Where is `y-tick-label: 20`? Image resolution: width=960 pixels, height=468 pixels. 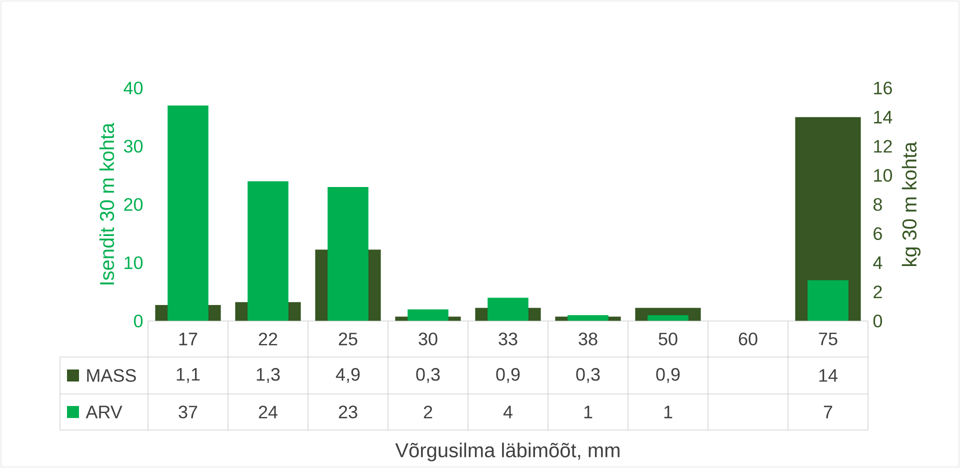
y-tick-label: 20 is located at coordinates (133, 204).